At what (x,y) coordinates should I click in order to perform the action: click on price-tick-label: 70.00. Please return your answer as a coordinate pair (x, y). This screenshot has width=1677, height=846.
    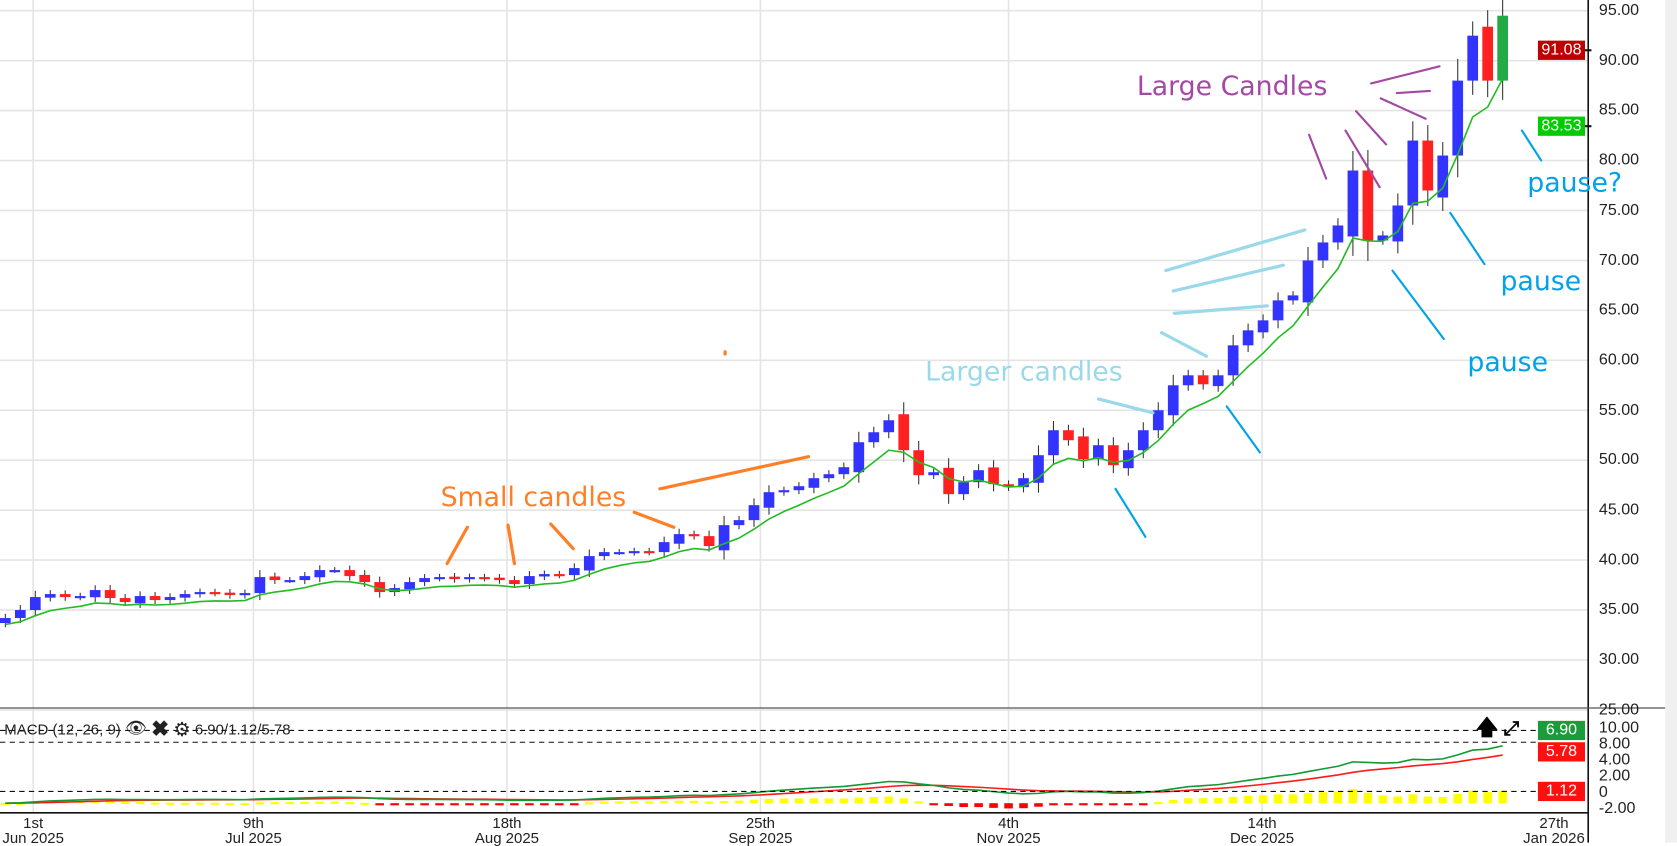
    Looking at the image, I should click on (1619, 259).